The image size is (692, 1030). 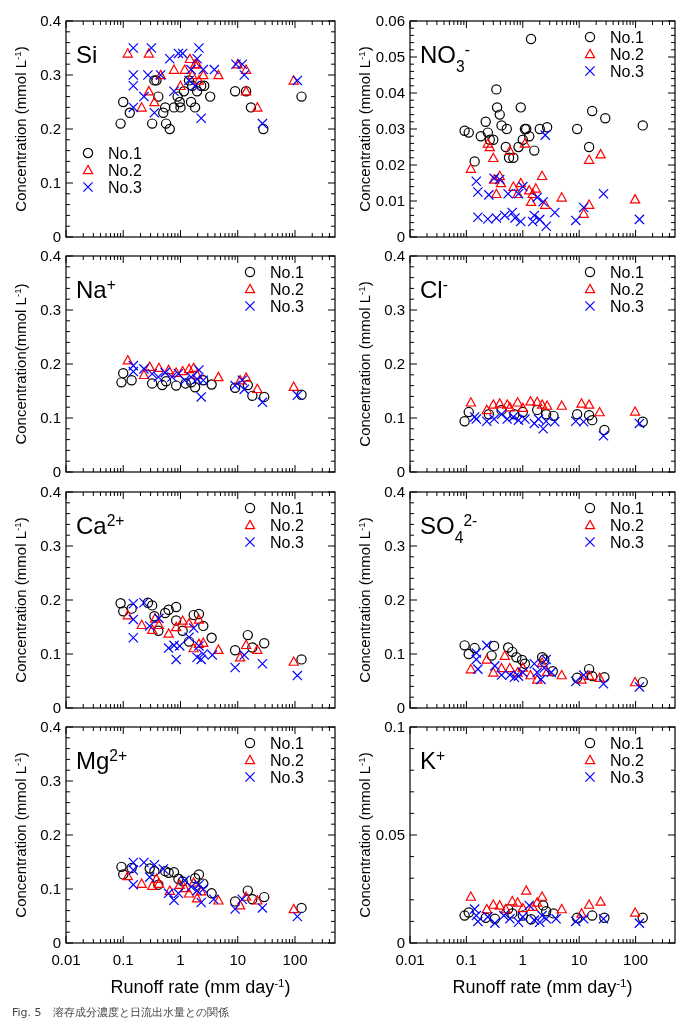 I want to click on y-tick-label: 0.03, so click(x=390, y=128).